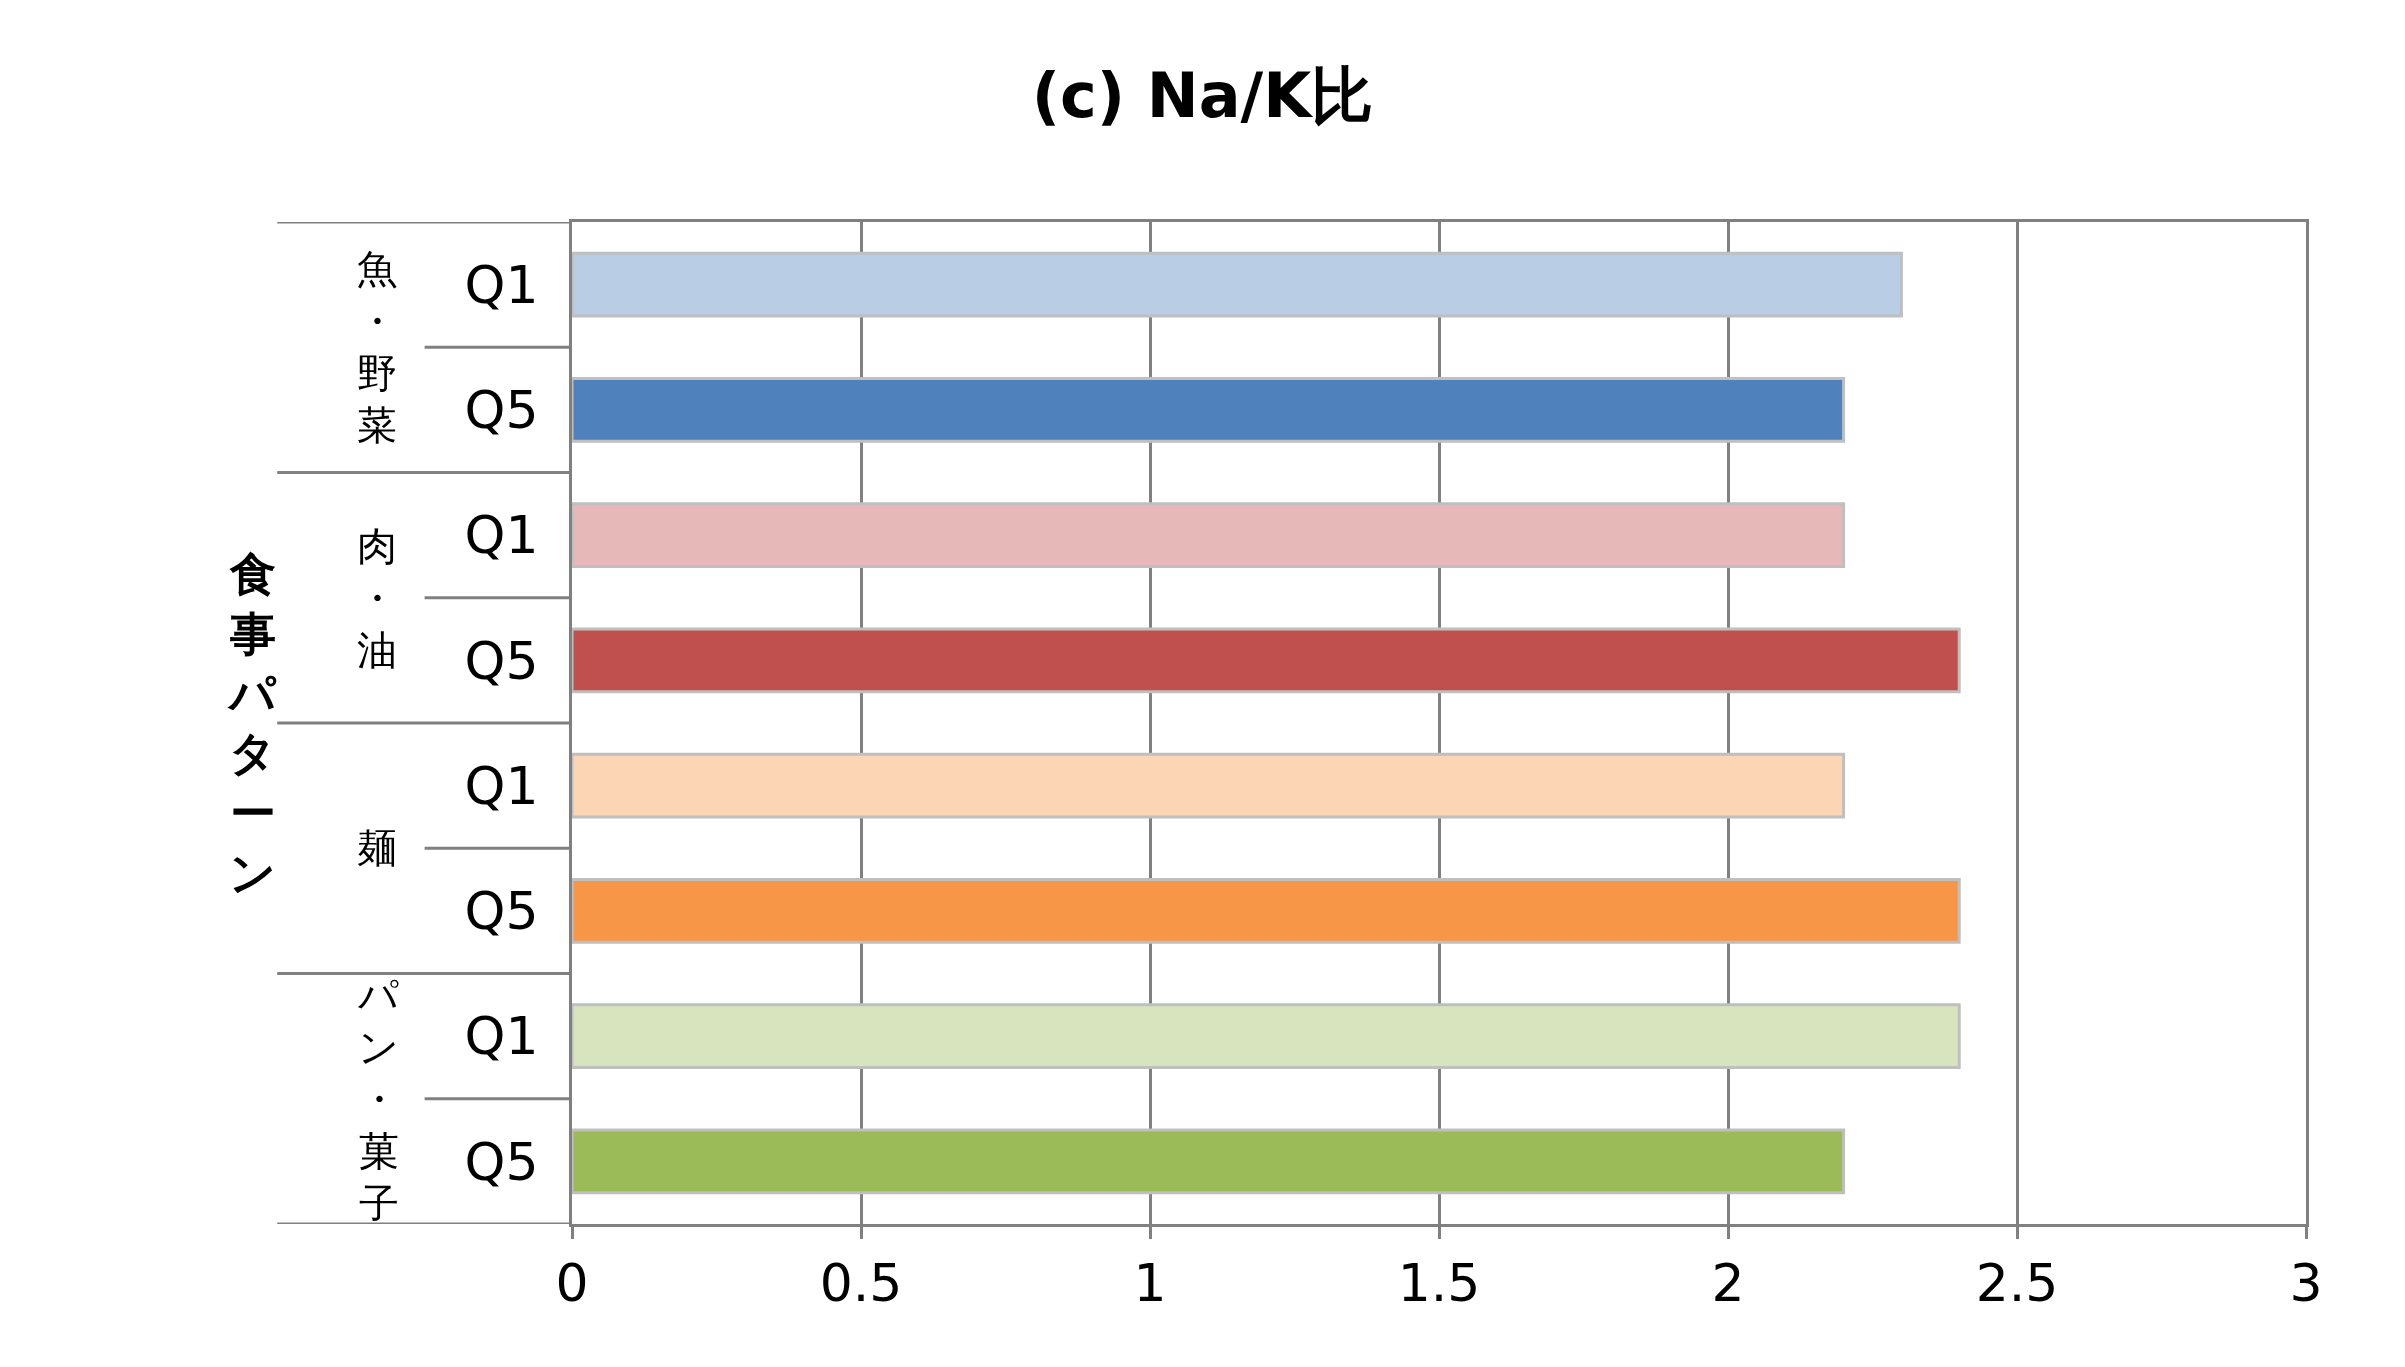 Image resolution: width=2405 pixels, height=1367 pixels. I want to click on x-tick-label: 3, so click(2306, 1283).